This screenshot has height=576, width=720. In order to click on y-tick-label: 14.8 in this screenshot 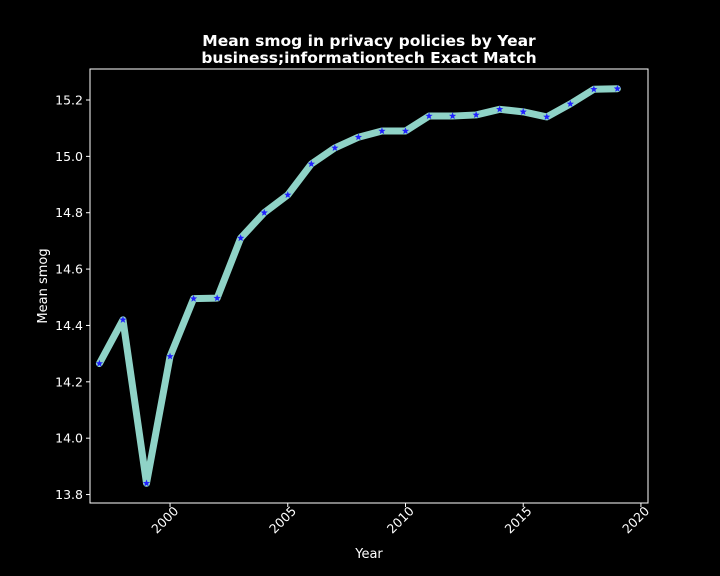, I will do `click(69, 212)`.